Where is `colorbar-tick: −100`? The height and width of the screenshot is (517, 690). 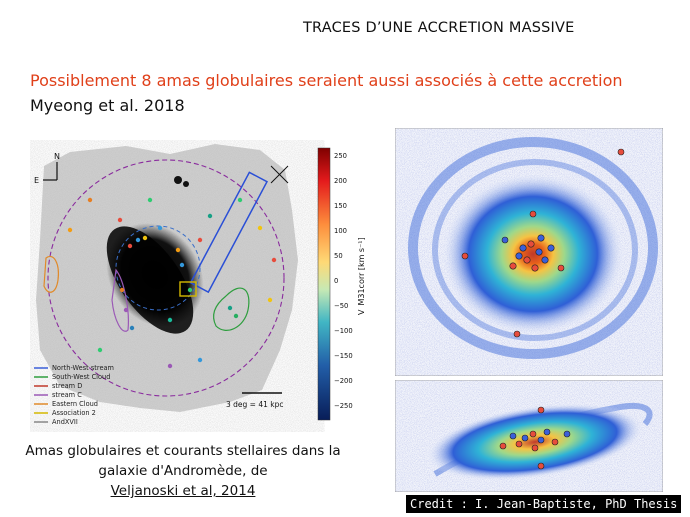
colorbar-tick: −100 is located at coordinates (343, 331).